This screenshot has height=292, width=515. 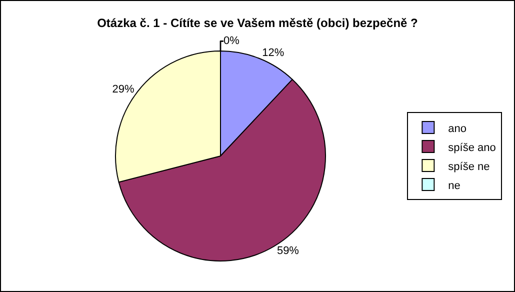 I want to click on text: 0%, so click(x=232, y=41).